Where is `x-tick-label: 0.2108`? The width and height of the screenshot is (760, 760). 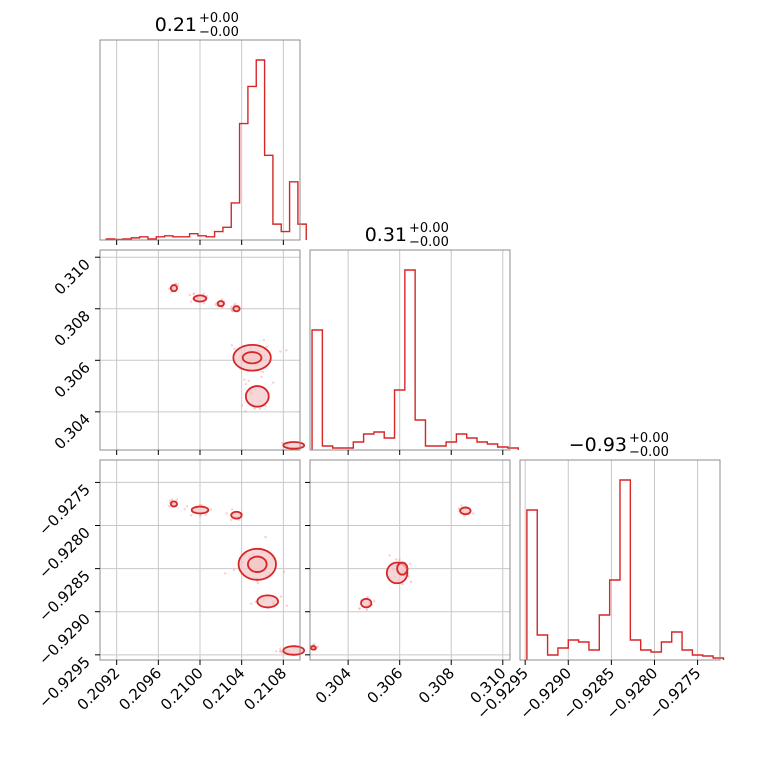 x-tick-label: 0.2108 is located at coordinates (265, 689).